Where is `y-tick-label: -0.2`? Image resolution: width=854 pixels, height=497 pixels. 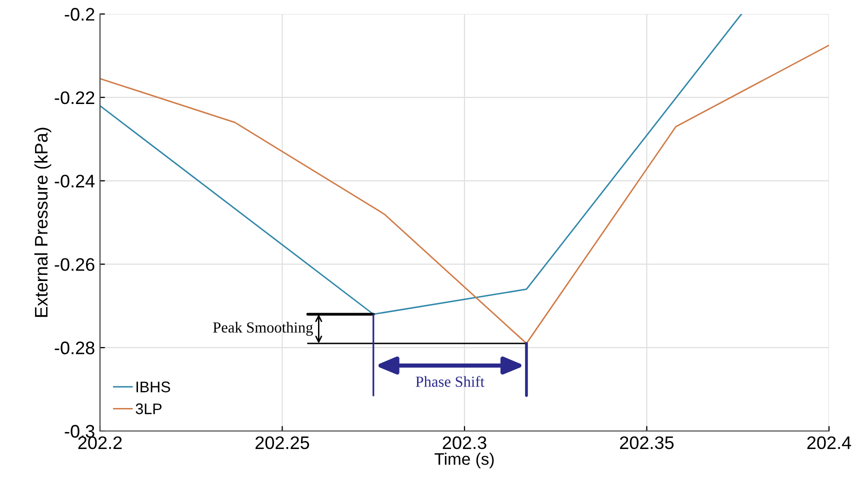 y-tick-label: -0.2 is located at coordinates (79, 14).